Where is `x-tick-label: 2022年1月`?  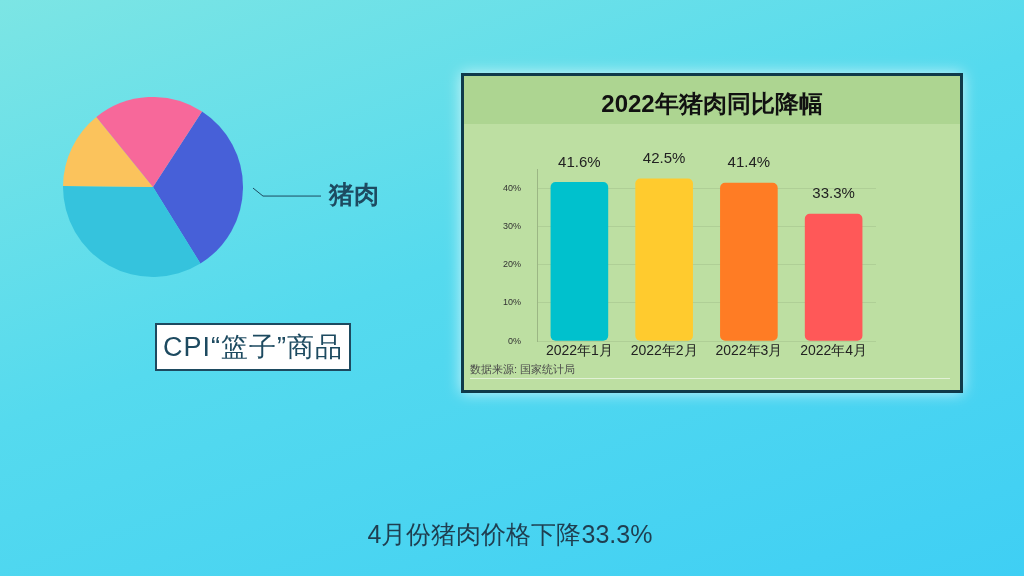 x-tick-label: 2022年1月 is located at coordinates (579, 350).